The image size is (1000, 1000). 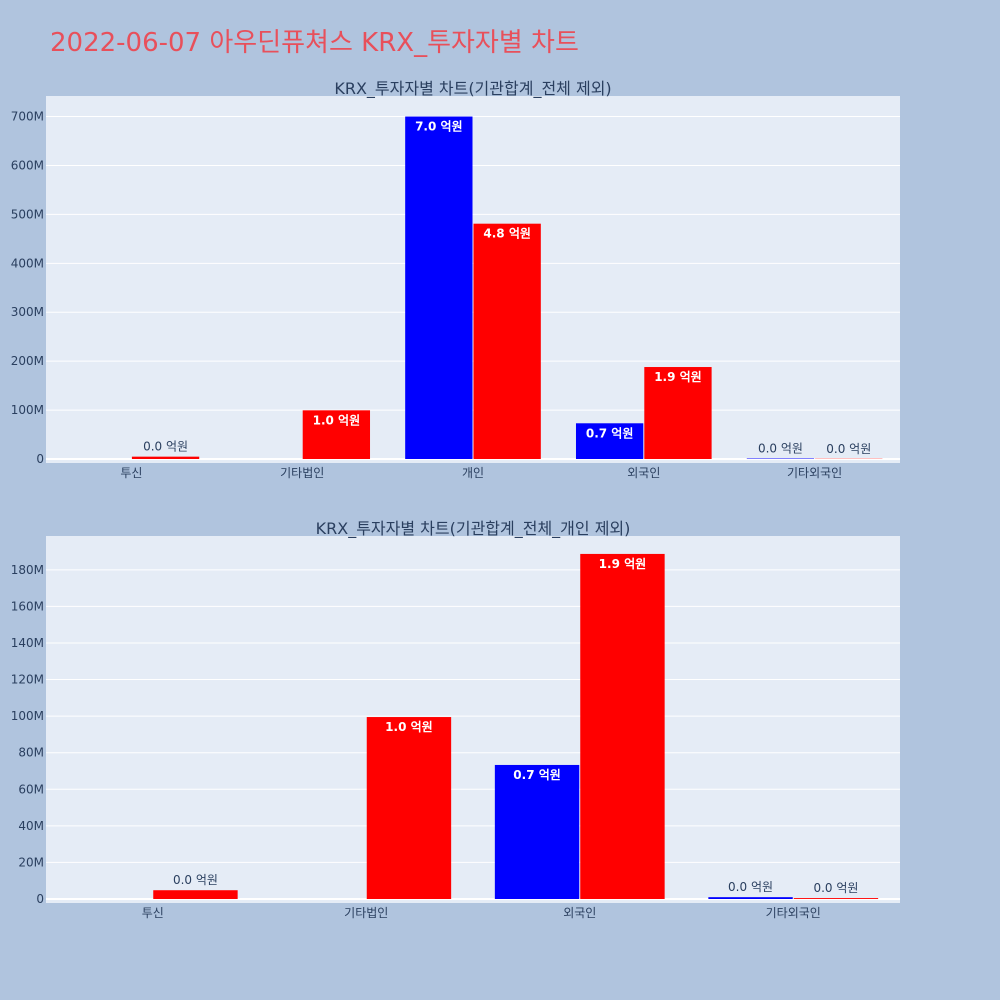 What do you see at coordinates (314, 43) in the screenshot?
I see `page-title: 2022-06-07 아우딘퓨쳐스 KRX_투자자별 차트` at bounding box center [314, 43].